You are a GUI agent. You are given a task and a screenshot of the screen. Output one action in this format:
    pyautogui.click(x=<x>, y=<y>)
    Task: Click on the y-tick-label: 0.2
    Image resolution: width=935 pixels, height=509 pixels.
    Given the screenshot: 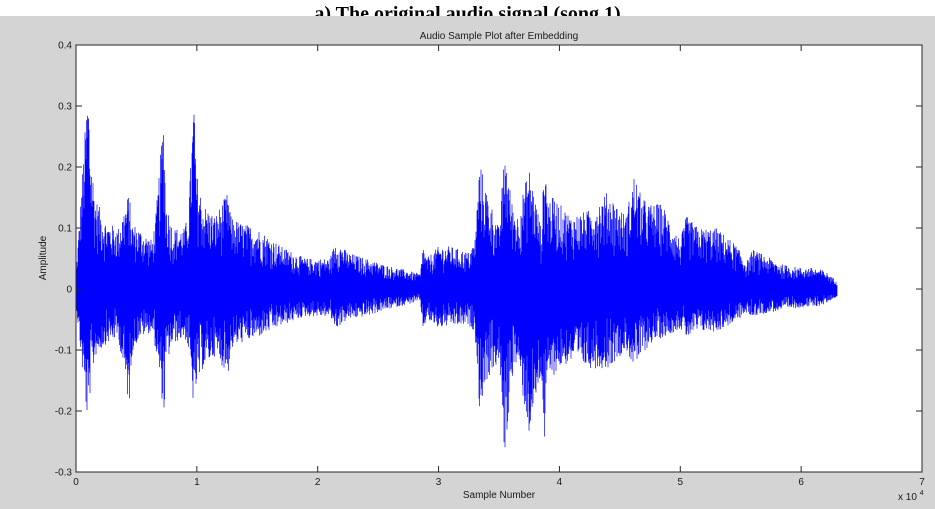 What is the action you would take?
    pyautogui.click(x=65, y=168)
    